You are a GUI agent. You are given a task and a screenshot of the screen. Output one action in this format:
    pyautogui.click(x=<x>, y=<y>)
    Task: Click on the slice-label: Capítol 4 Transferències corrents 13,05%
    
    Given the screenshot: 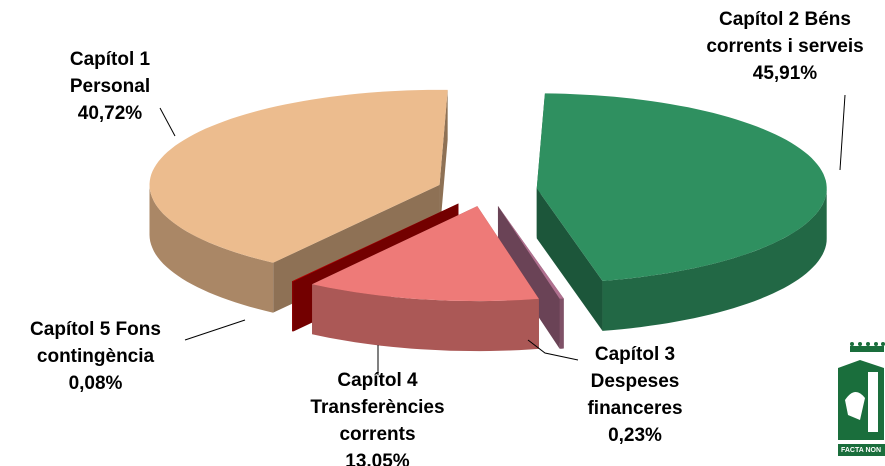 What is the action you would take?
    pyautogui.click(x=377, y=416)
    